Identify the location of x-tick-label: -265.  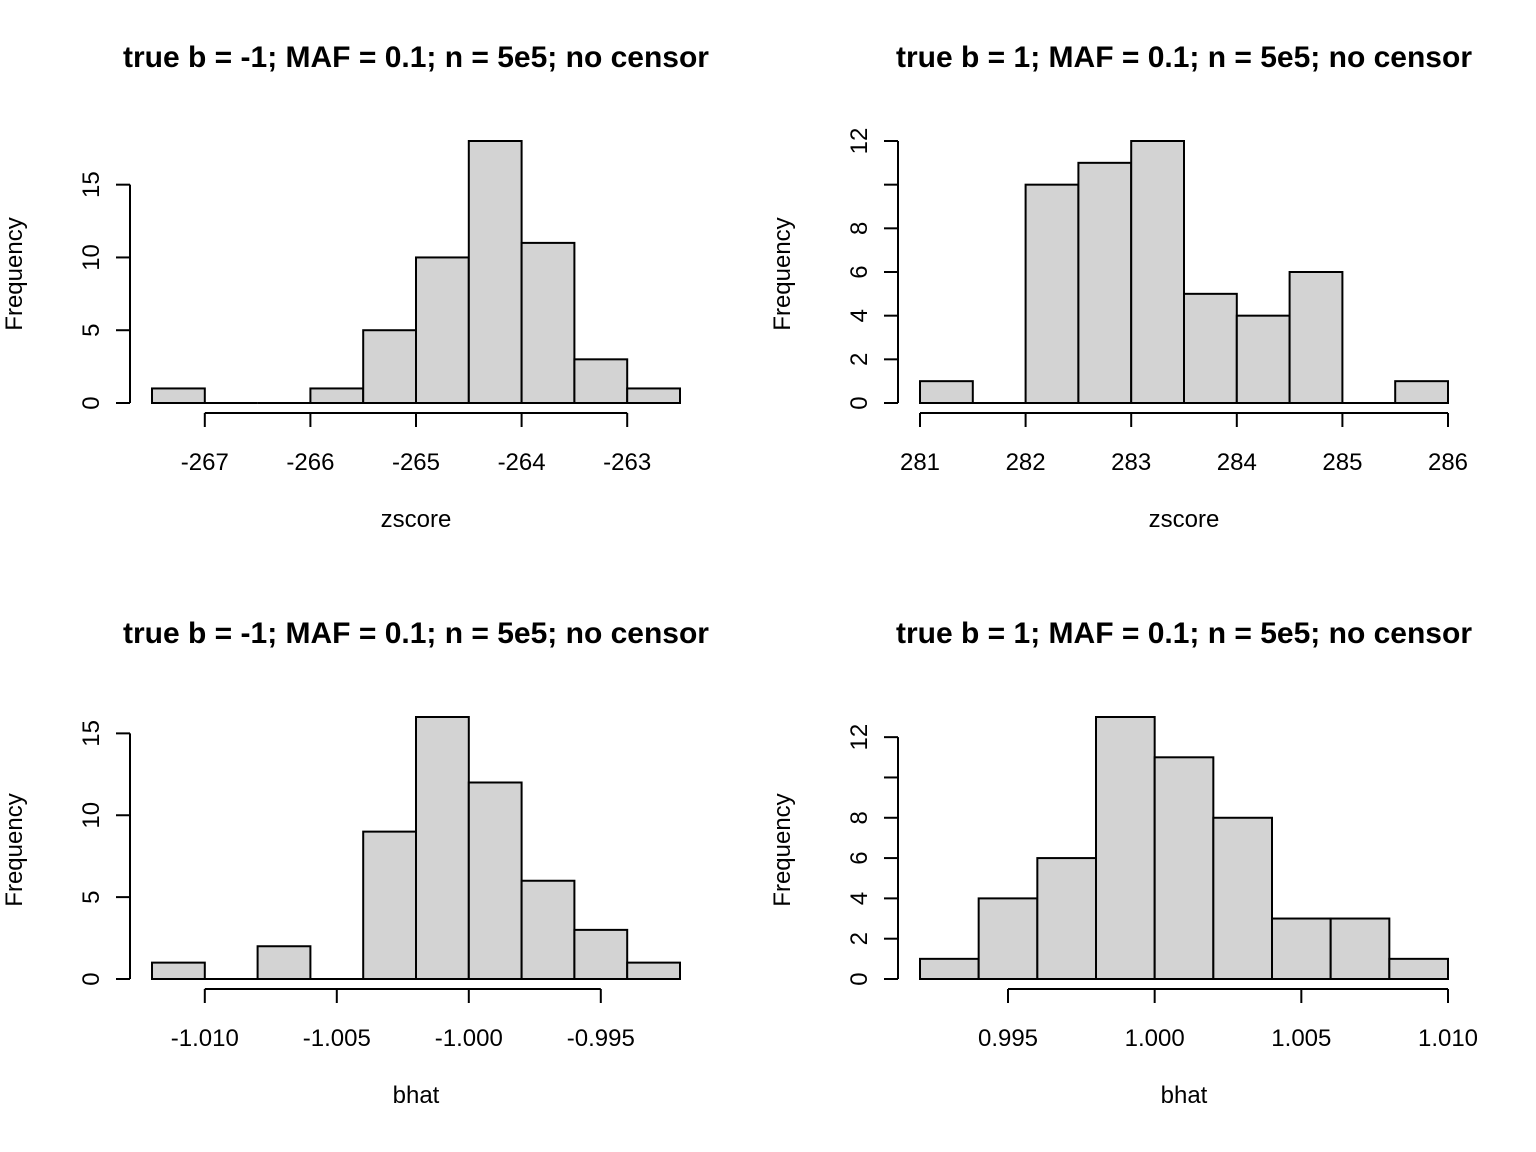
(416, 462).